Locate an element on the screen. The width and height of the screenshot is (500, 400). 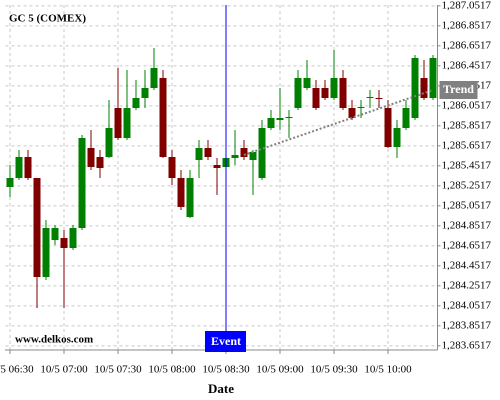
y-tick-label: 1,286.0517 is located at coordinates (467, 105).